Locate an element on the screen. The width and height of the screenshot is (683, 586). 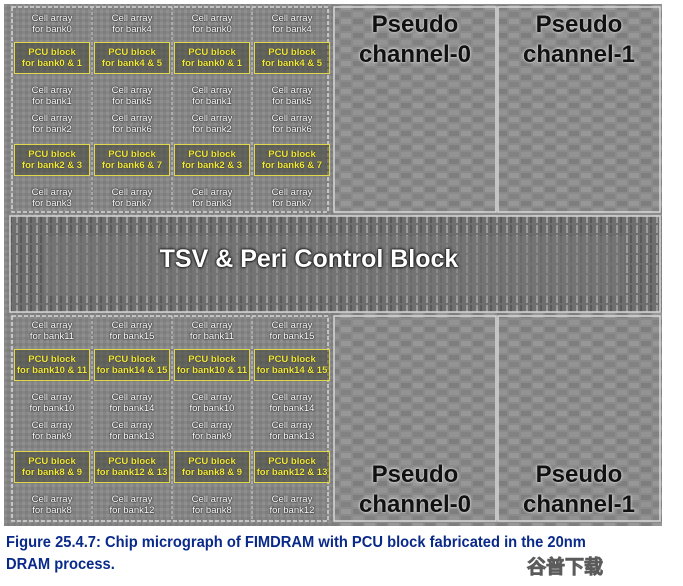
pcu-block: PCU block for bank2 & 3 is located at coordinates (212, 160).